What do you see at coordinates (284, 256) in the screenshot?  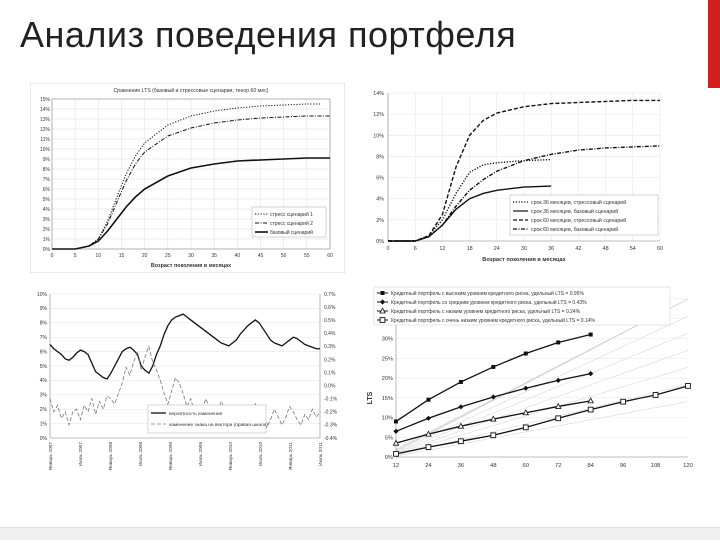 I see `x-tick-label: 50` at bounding box center [284, 256].